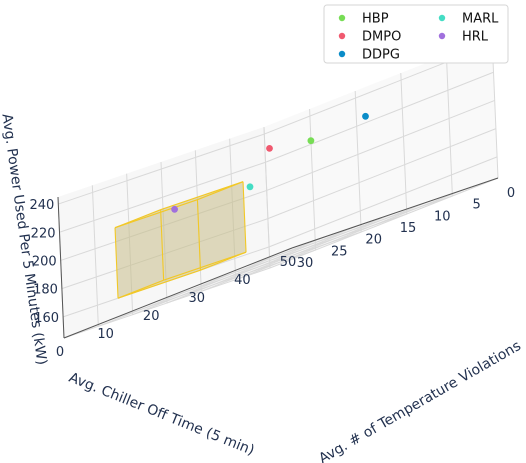  What do you see at coordinates (269, 148) in the screenshot?
I see `point-dmpo` at bounding box center [269, 148].